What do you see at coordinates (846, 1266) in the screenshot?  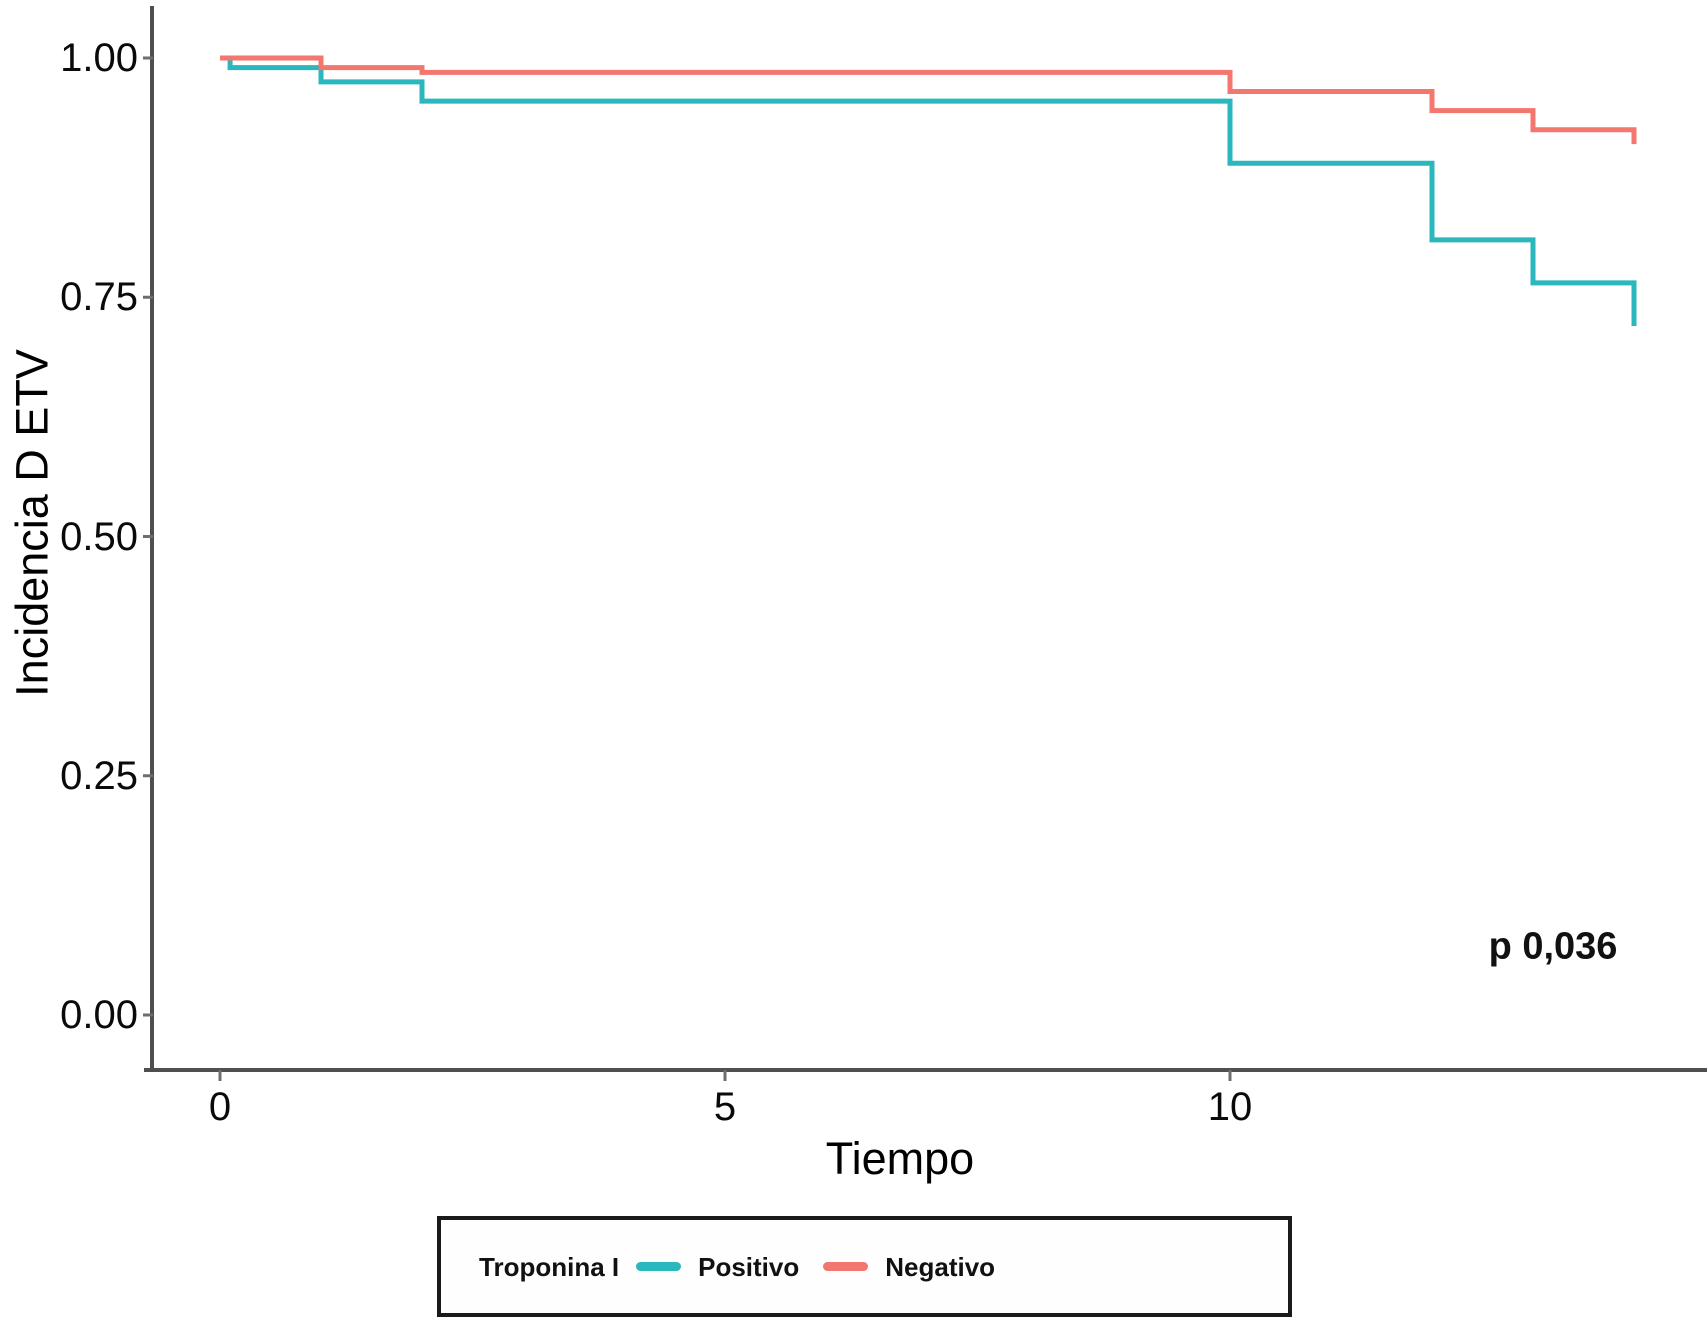 I see `legend-swatch-negativo-icon` at bounding box center [846, 1266].